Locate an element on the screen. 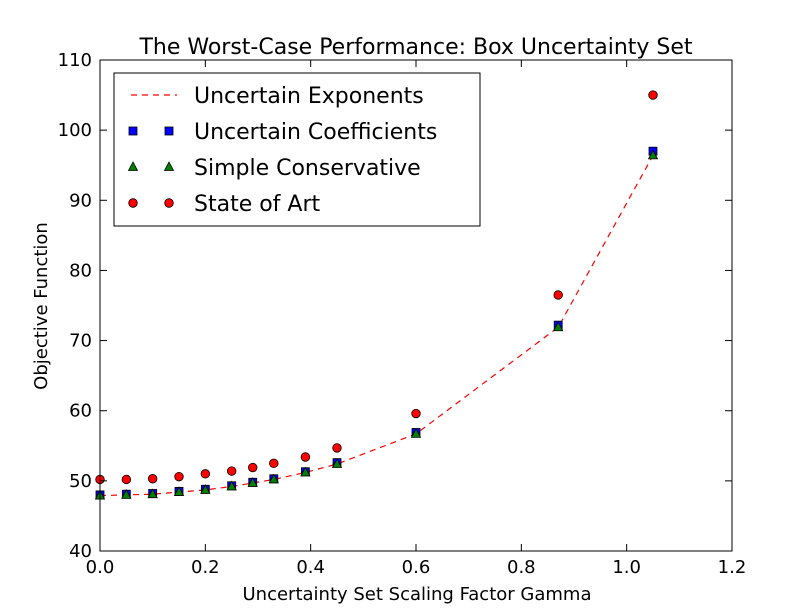 The width and height of the screenshot is (812, 612). legend-item-3: State of Art is located at coordinates (224, 204).